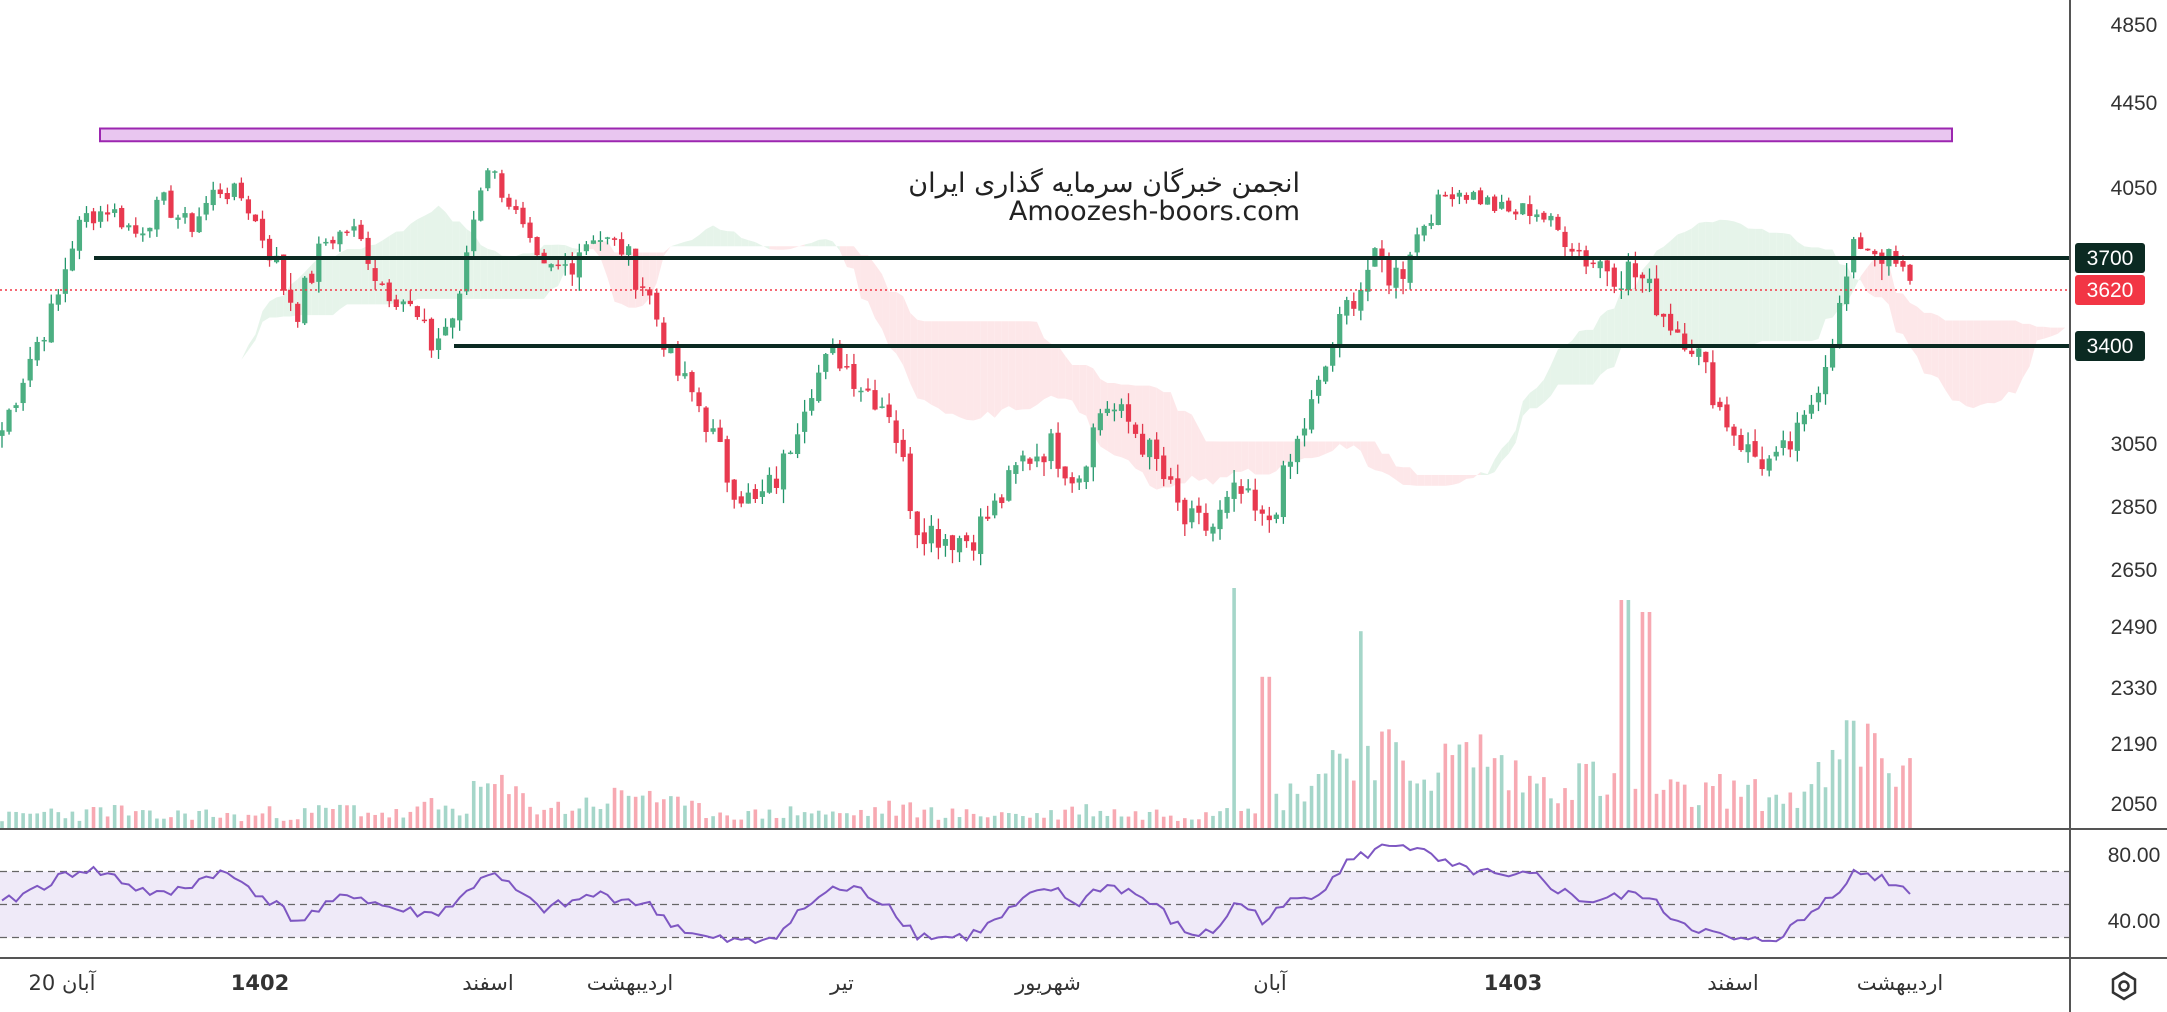 This screenshot has height=1012, width=2167. I want to click on settings-hexagon-icon, so click(2124, 986).